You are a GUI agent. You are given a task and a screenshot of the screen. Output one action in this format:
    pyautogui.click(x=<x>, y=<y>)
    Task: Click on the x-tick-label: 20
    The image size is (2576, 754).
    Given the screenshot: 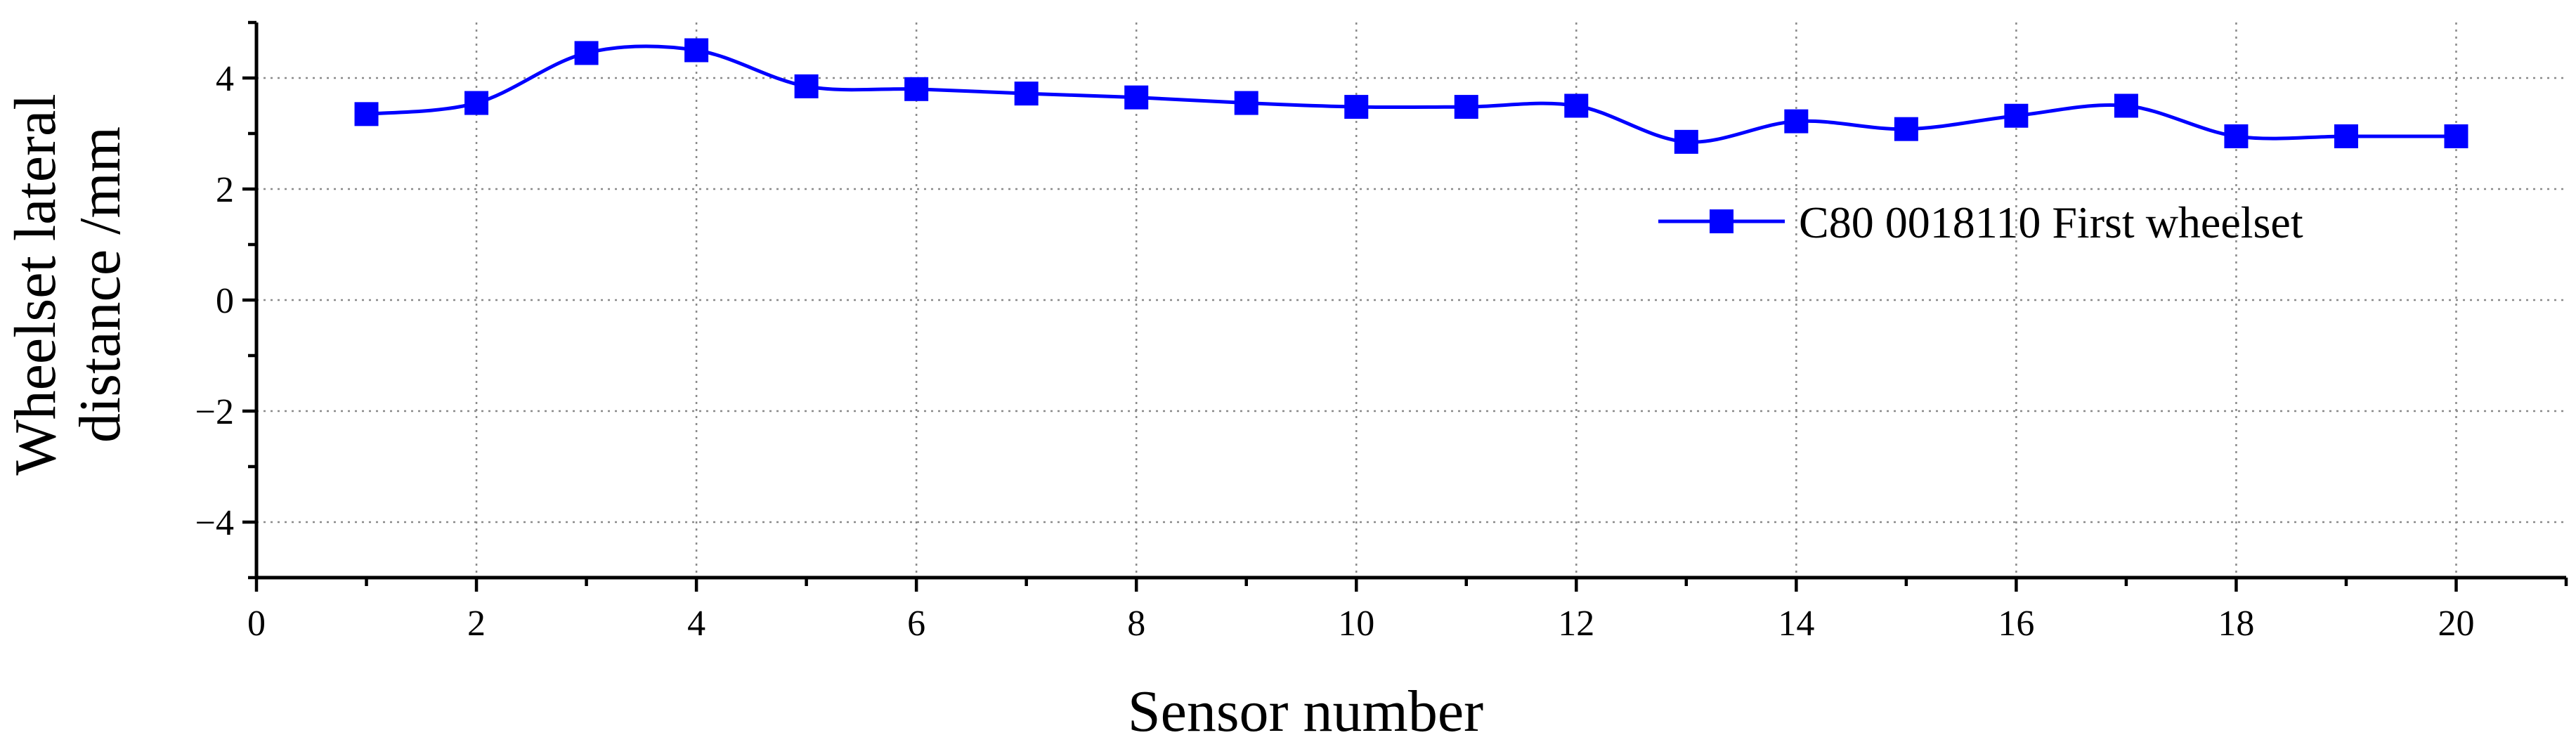 What is the action you would take?
    pyautogui.click(x=2456, y=624)
    